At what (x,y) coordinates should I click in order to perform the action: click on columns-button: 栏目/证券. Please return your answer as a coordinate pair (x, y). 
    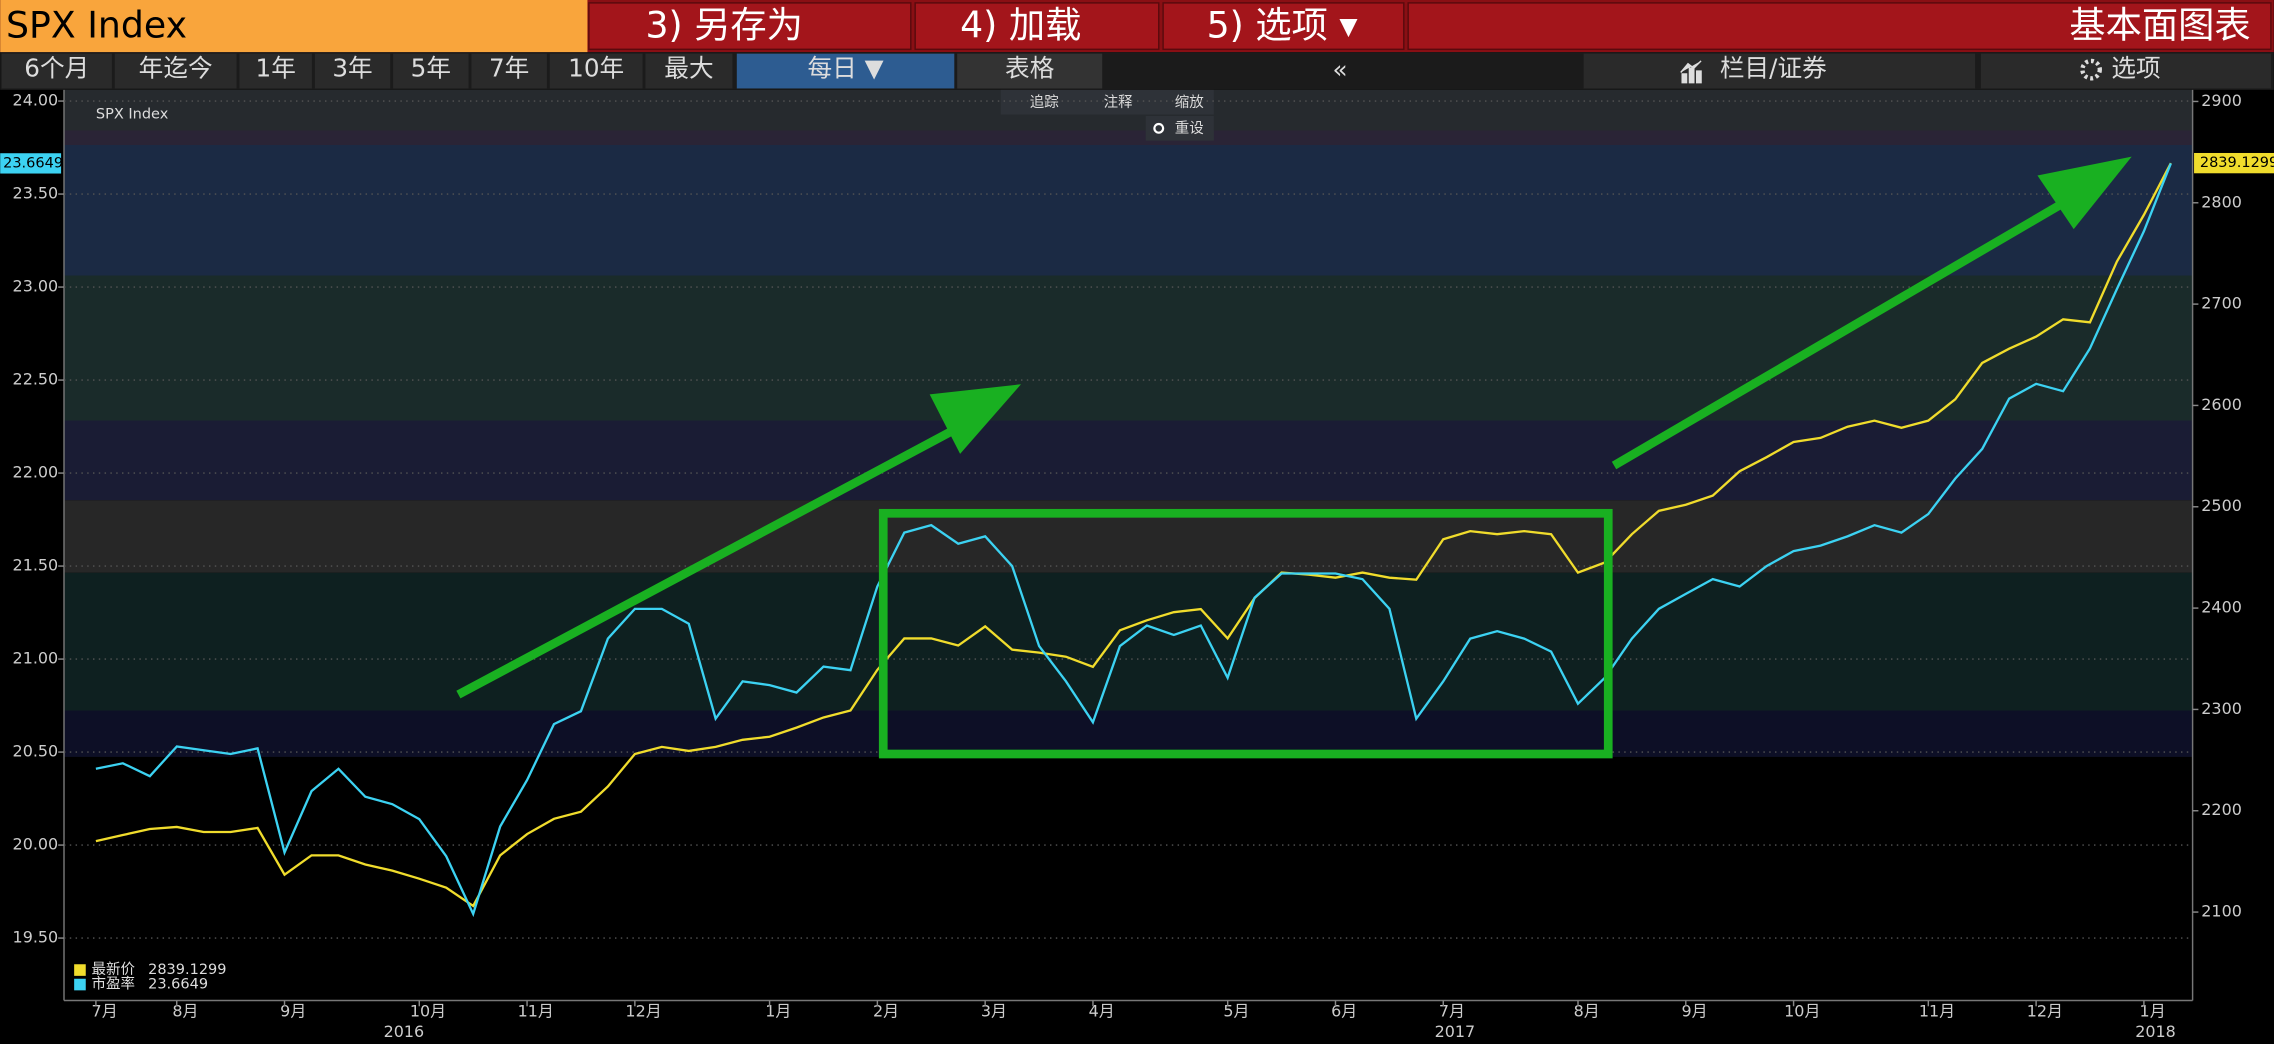
    Looking at the image, I should click on (1773, 68).